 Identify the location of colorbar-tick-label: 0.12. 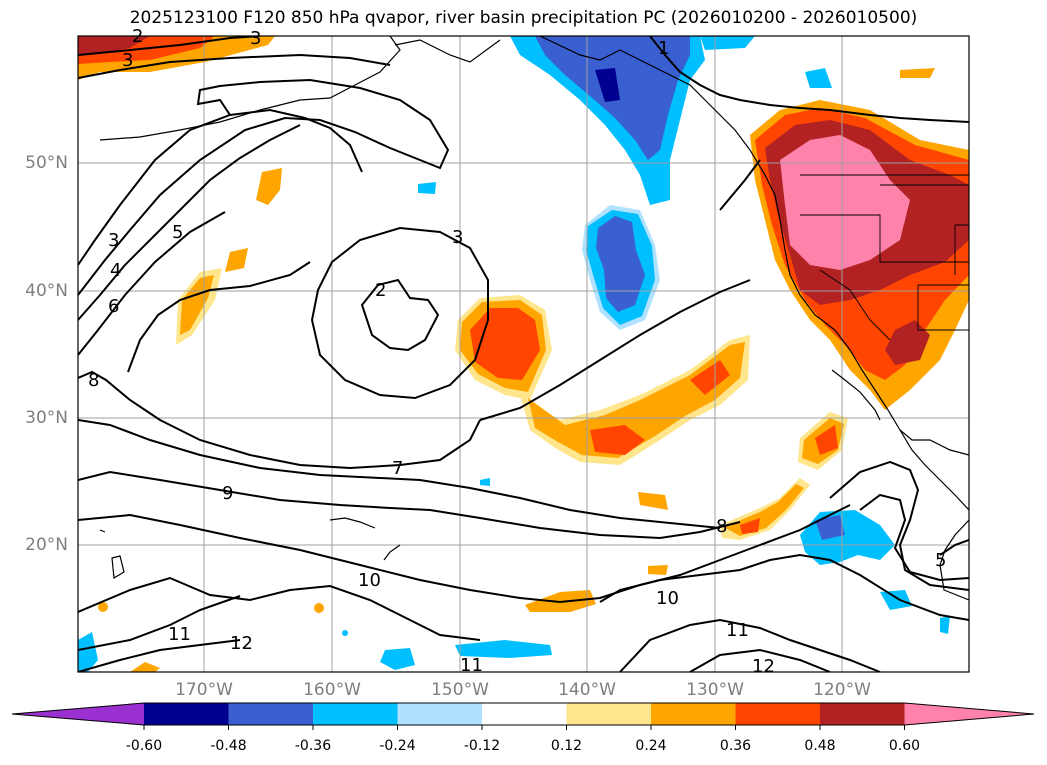
(566, 746).